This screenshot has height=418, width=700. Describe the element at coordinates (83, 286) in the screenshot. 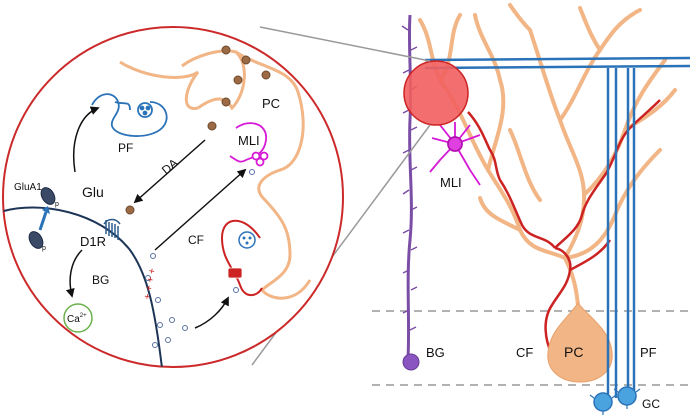

I see `bergmann-glia-membrane` at that location.